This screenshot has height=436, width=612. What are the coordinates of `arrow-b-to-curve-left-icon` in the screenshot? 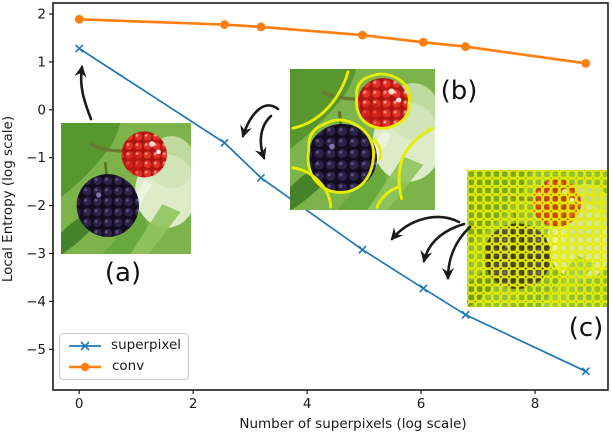 It's located at (260, 121).